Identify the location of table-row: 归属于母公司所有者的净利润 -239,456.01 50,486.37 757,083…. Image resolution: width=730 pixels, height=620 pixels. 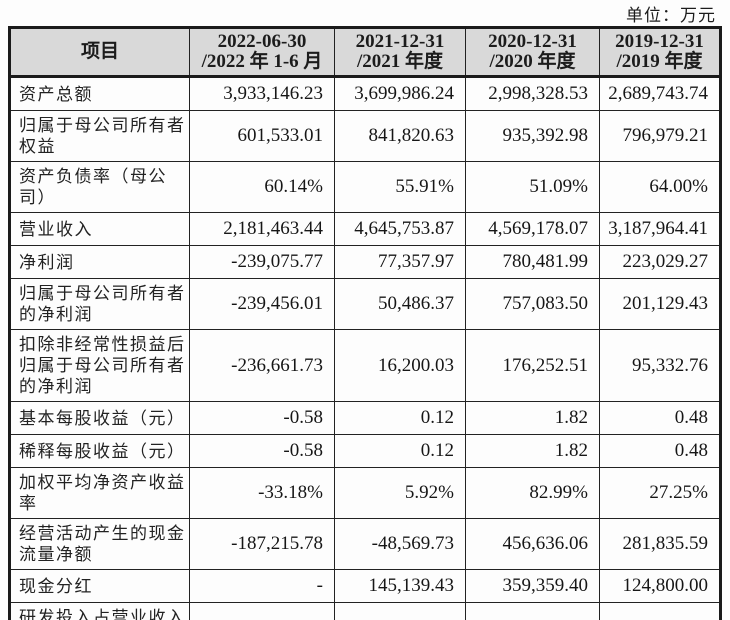
(365, 304).